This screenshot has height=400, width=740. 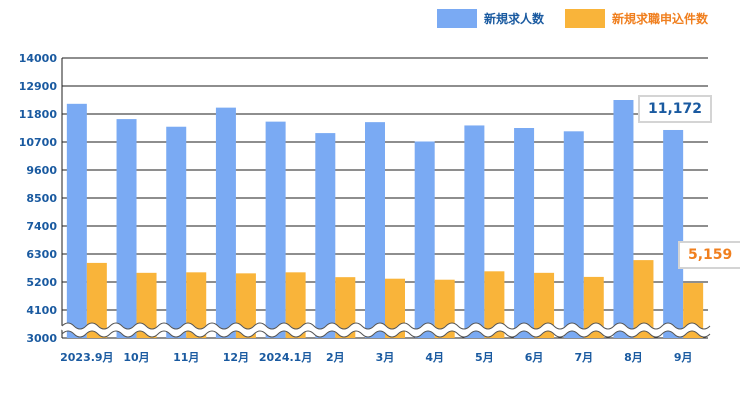 What do you see at coordinates (385, 357) in the screenshot?
I see `x-tick-label: 3月` at bounding box center [385, 357].